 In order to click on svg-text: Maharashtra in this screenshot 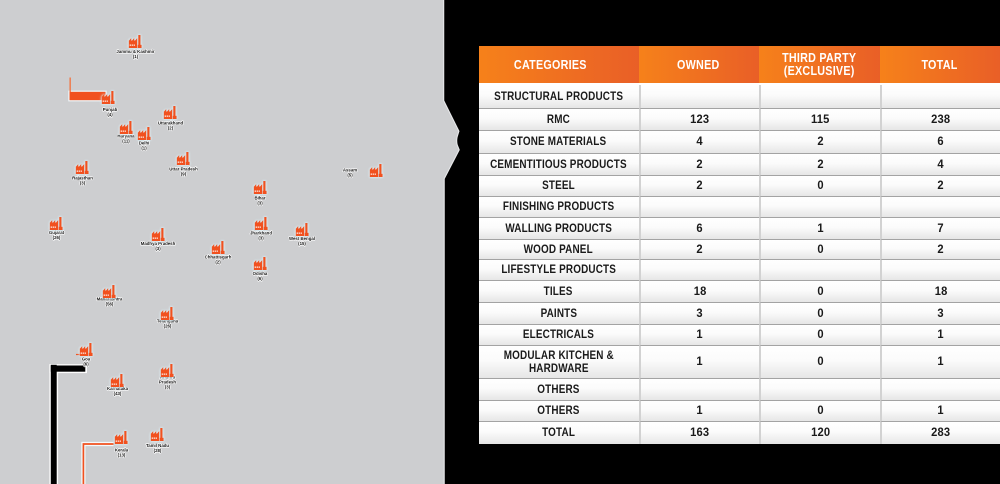, I will do `click(110, 298)`.